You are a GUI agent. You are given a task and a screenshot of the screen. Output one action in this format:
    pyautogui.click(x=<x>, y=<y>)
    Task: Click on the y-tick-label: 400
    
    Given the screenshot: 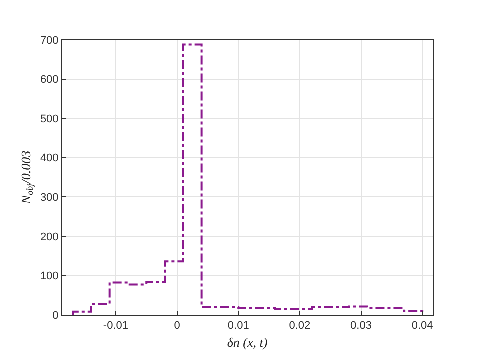 What is the action you would take?
    pyautogui.click(x=49, y=158)
    